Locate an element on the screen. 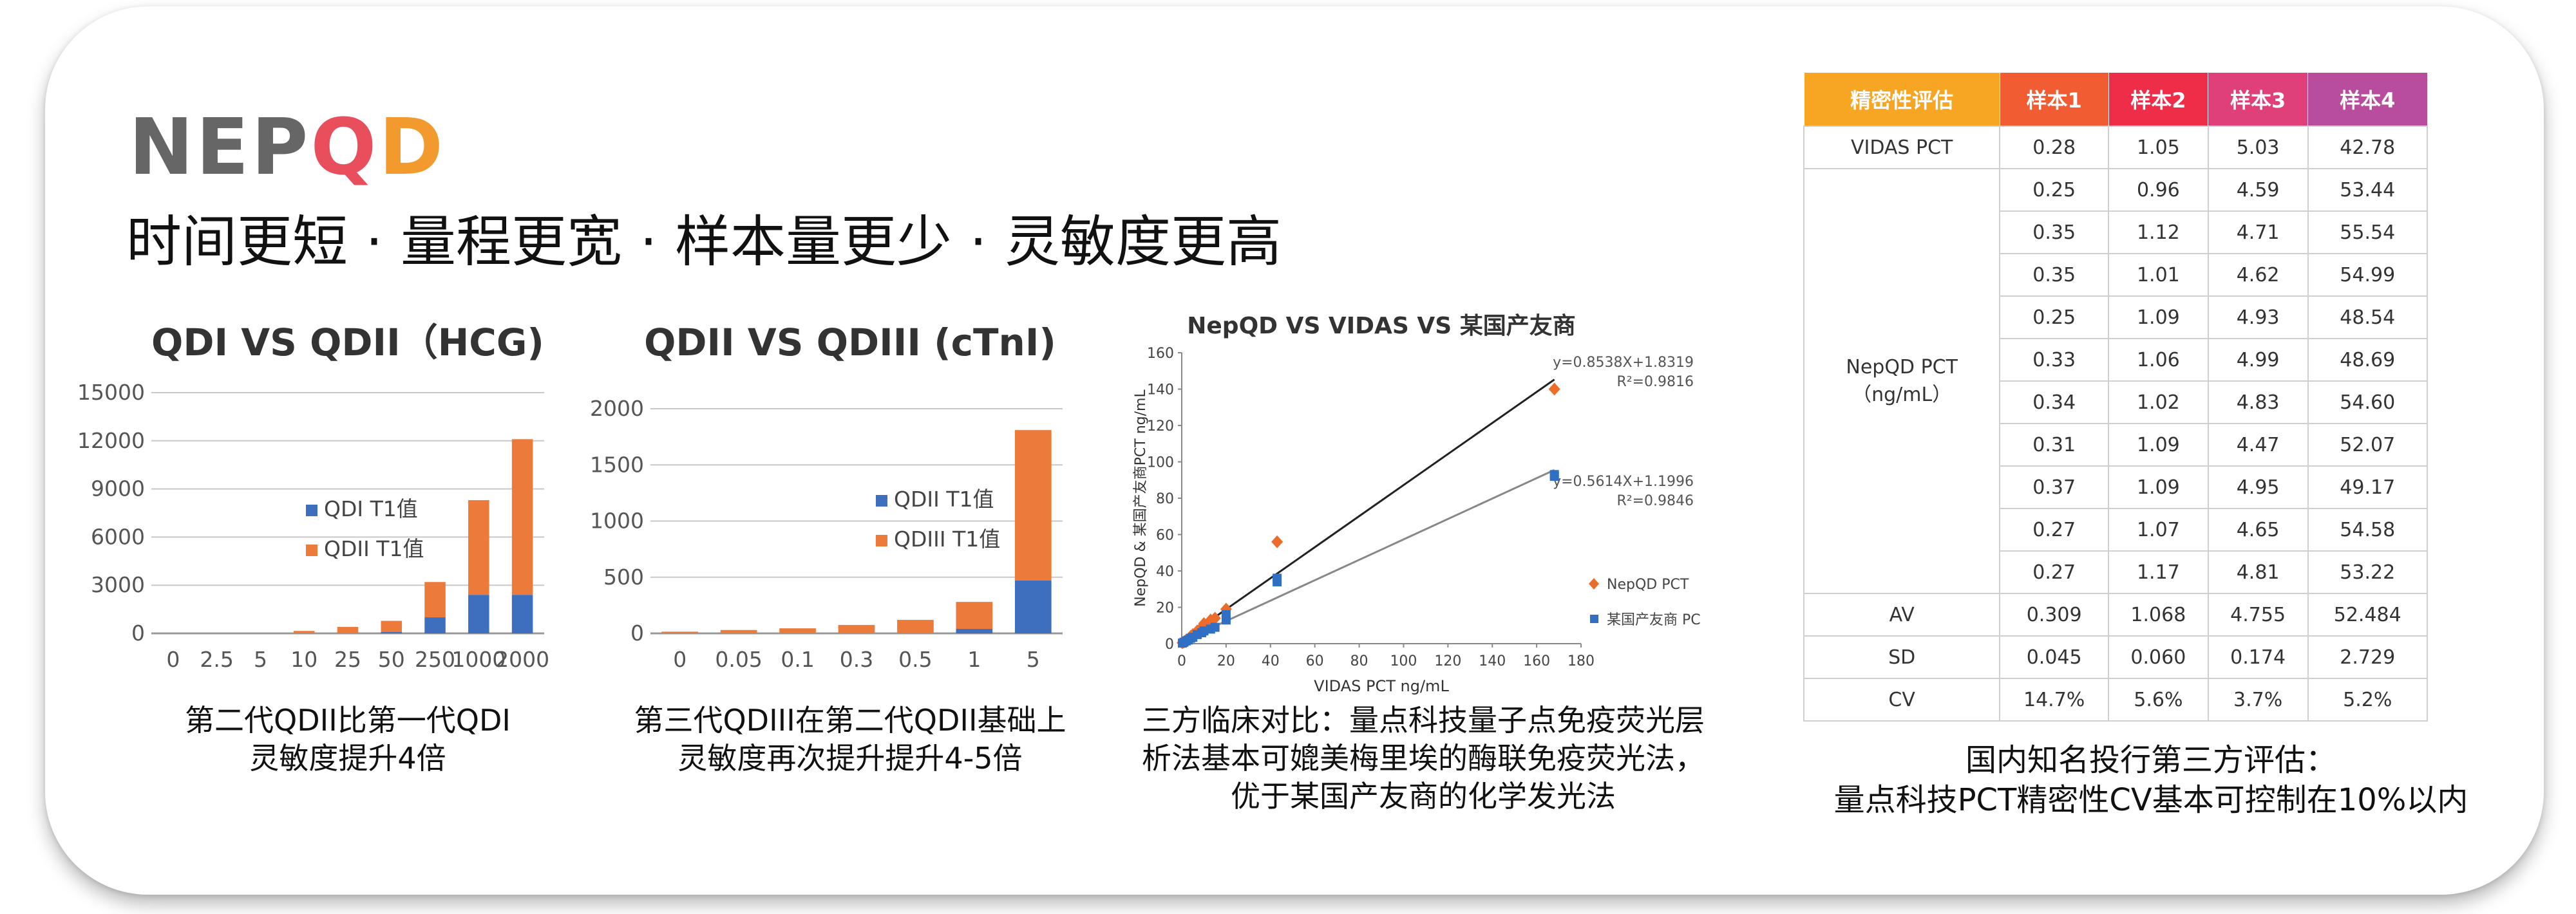 The width and height of the screenshot is (2576, 914). nepqd-logo: NEPQD is located at coordinates (287, 147).